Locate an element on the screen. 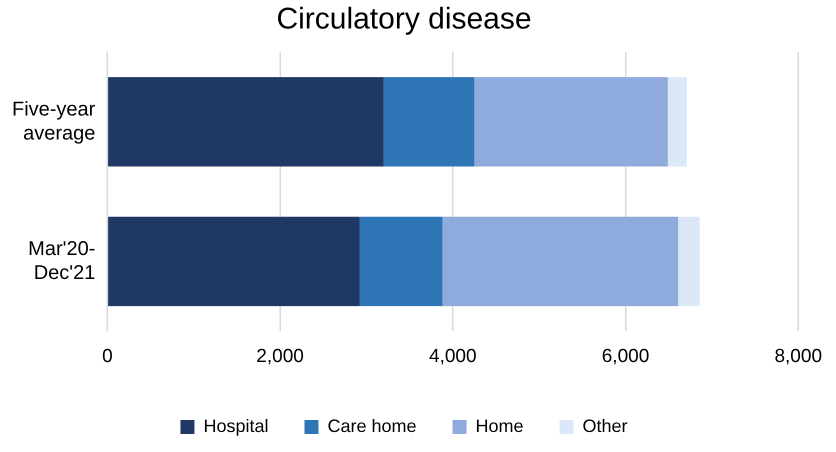 The width and height of the screenshot is (836, 452). legend-label: Other is located at coordinates (605, 426).